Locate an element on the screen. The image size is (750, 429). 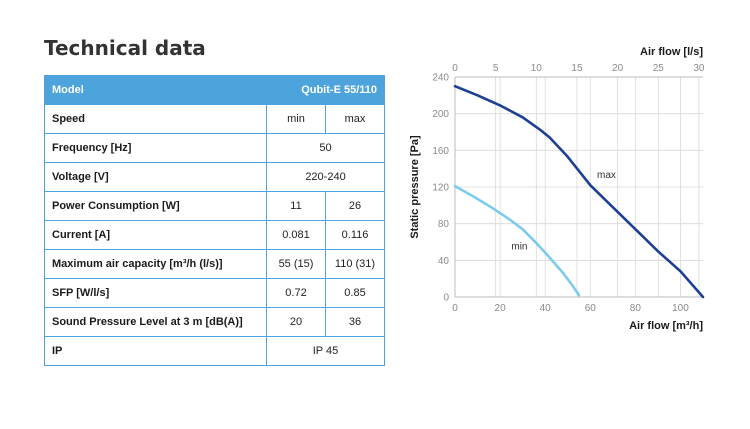
cell-value: 0.116 is located at coordinates (355, 235).